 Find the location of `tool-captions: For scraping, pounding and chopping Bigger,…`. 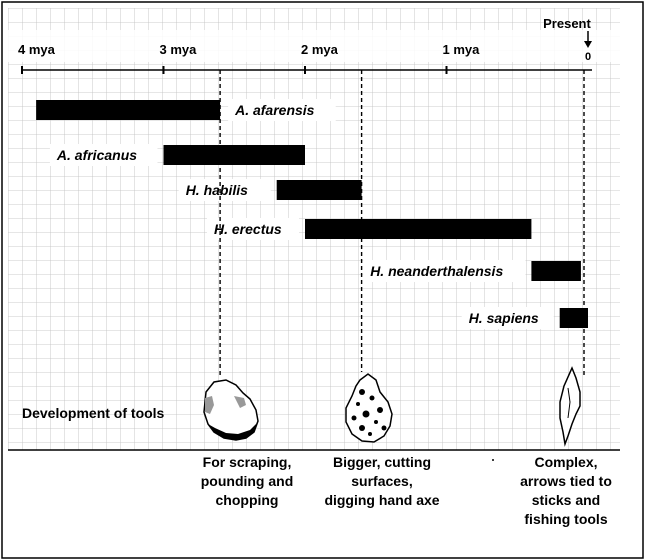

tool-captions: For scraping, pounding and chopping Bigger,… is located at coordinates (406, 490).